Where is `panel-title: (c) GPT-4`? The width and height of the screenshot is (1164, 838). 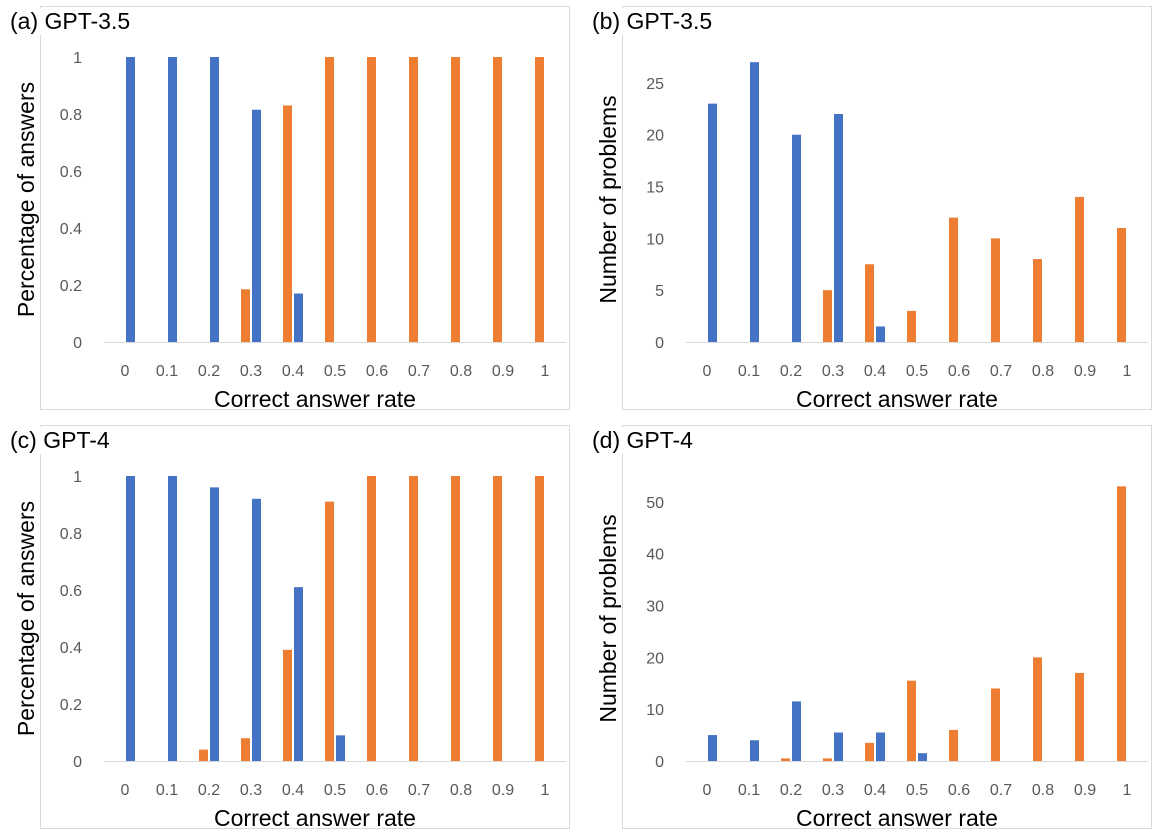 panel-title: (c) GPT-4 is located at coordinates (60, 440).